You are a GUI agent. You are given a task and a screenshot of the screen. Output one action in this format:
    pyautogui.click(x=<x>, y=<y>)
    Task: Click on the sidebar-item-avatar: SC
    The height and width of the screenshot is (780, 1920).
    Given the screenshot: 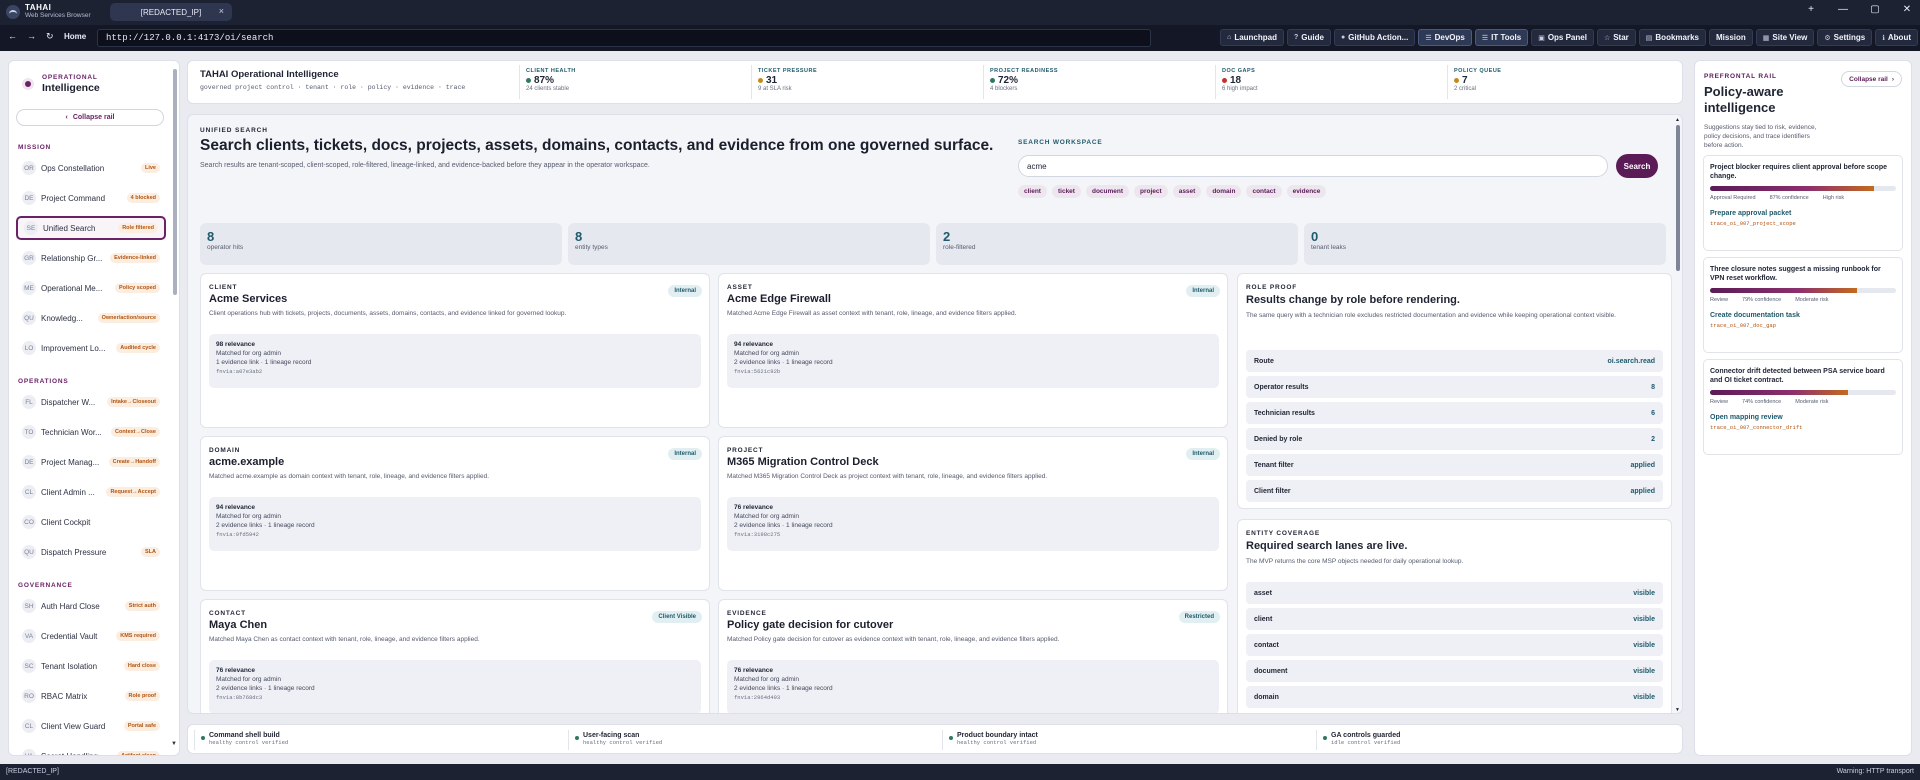 What is the action you would take?
    pyautogui.click(x=29, y=666)
    